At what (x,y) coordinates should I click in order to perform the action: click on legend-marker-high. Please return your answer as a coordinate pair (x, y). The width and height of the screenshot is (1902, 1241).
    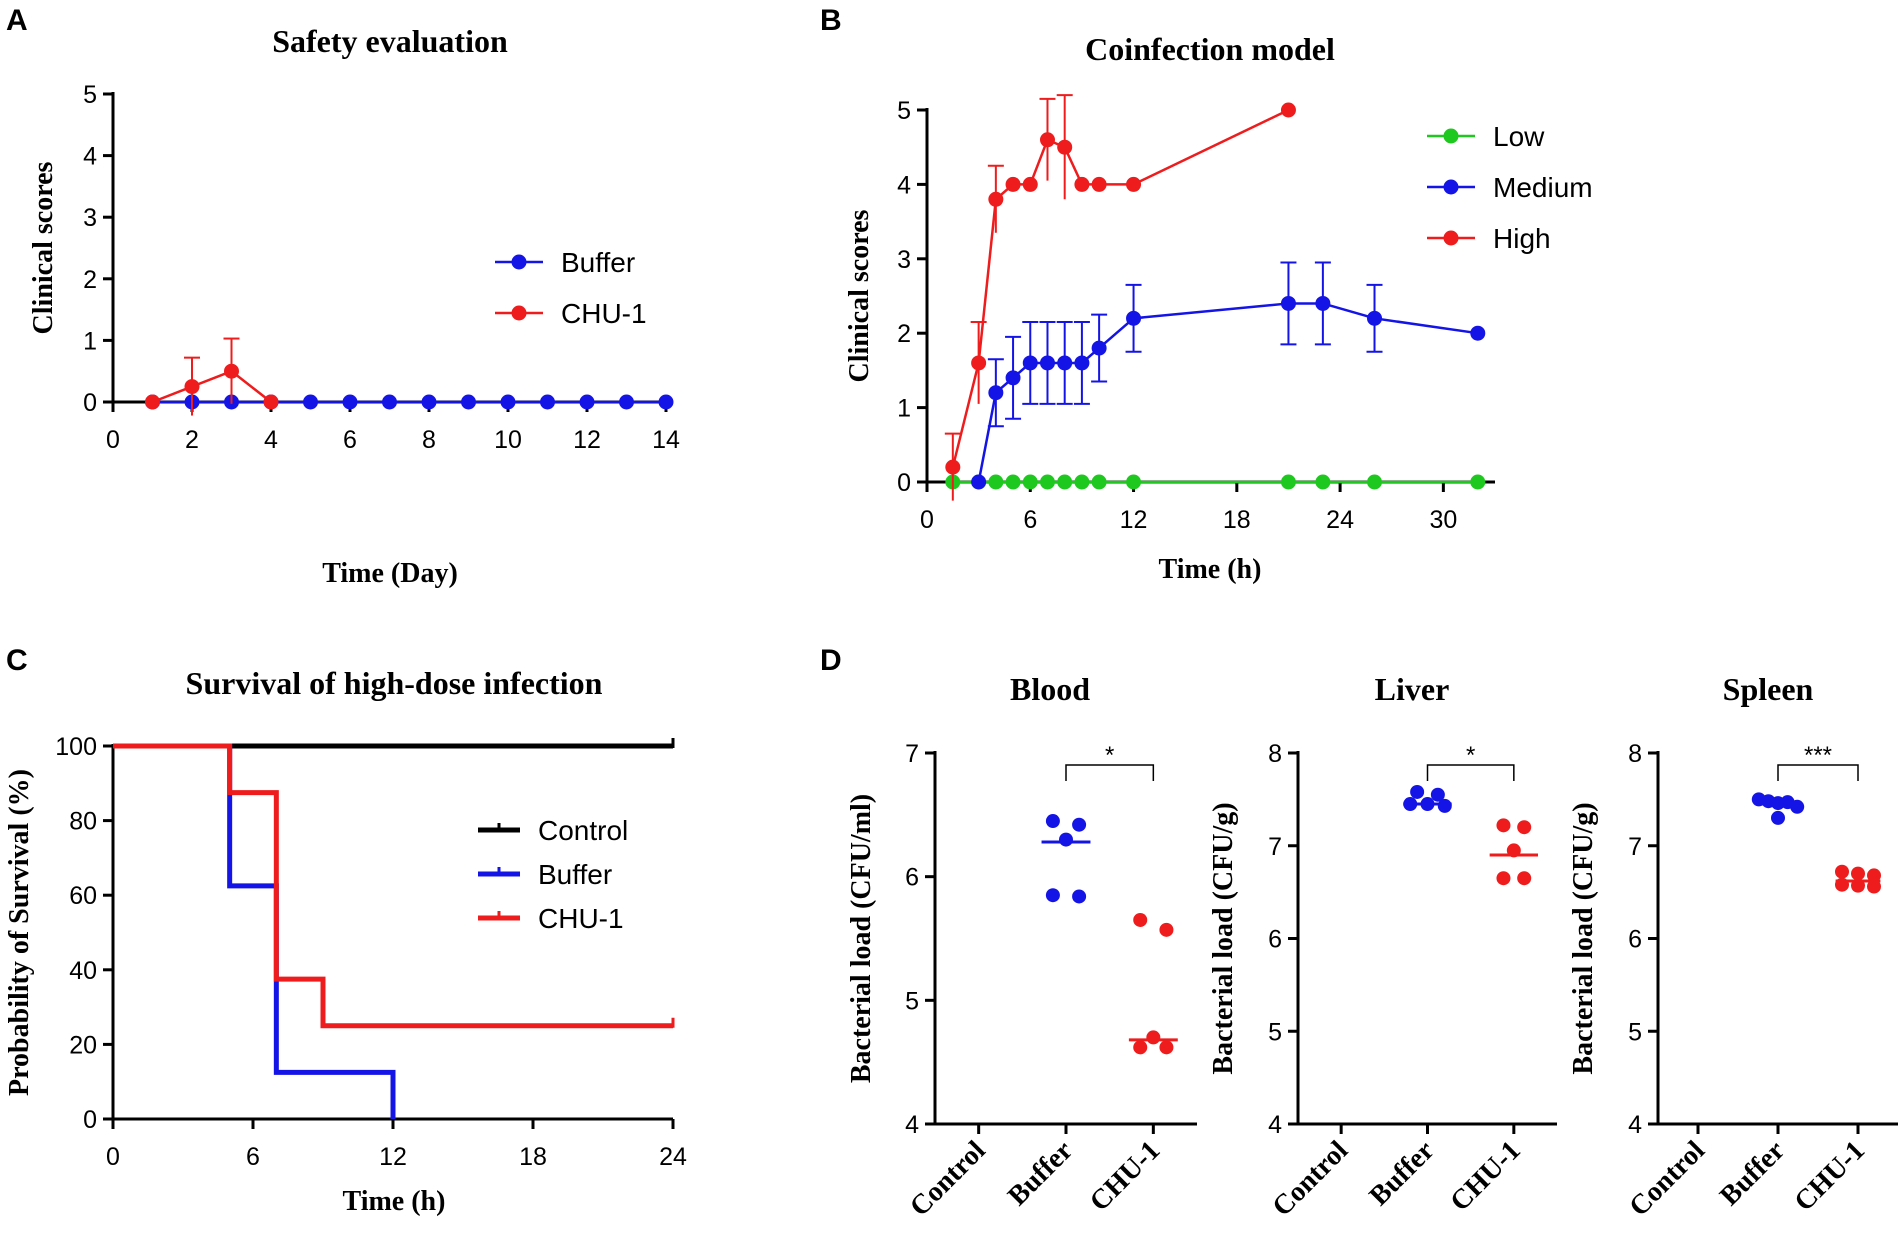
    Looking at the image, I should click on (1451, 238).